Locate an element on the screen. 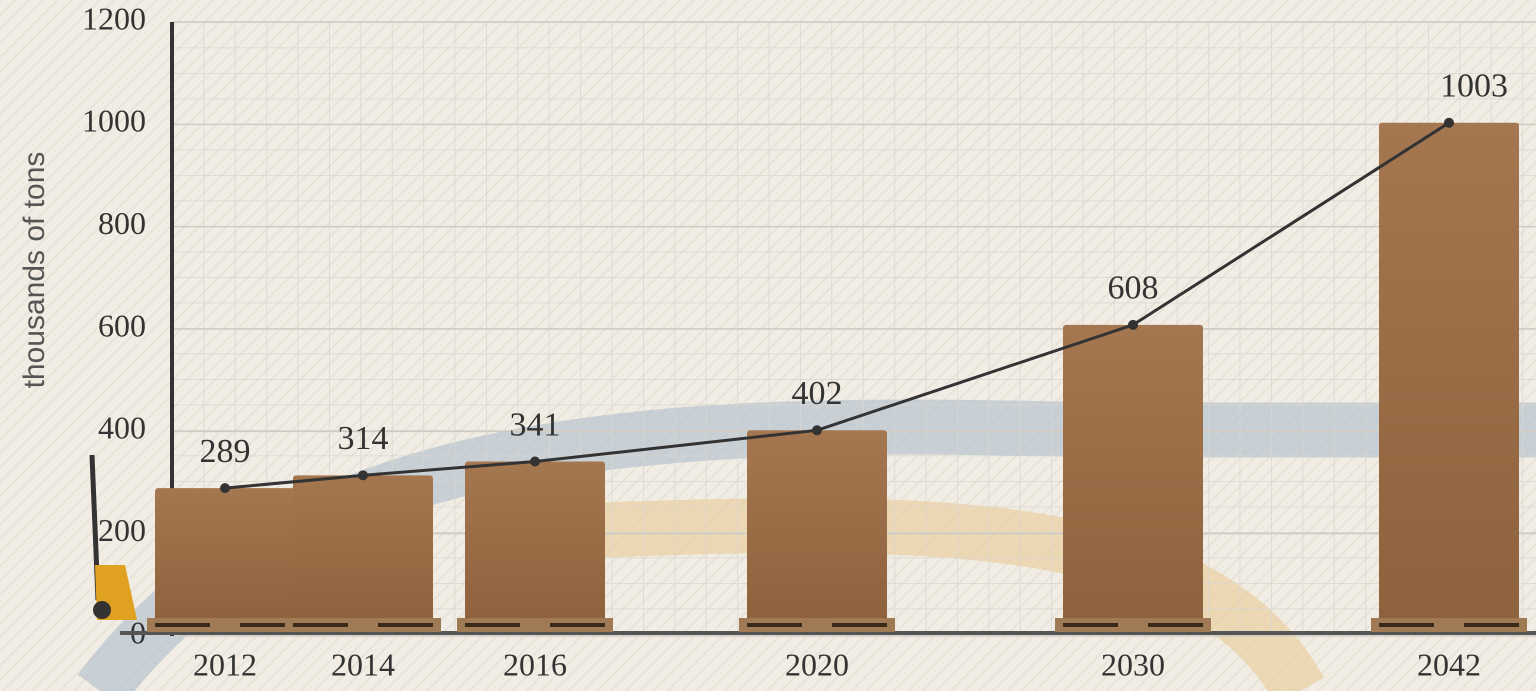 This screenshot has width=1536, height=691. y-axis-label: thousands of tons is located at coordinates (34, 270).